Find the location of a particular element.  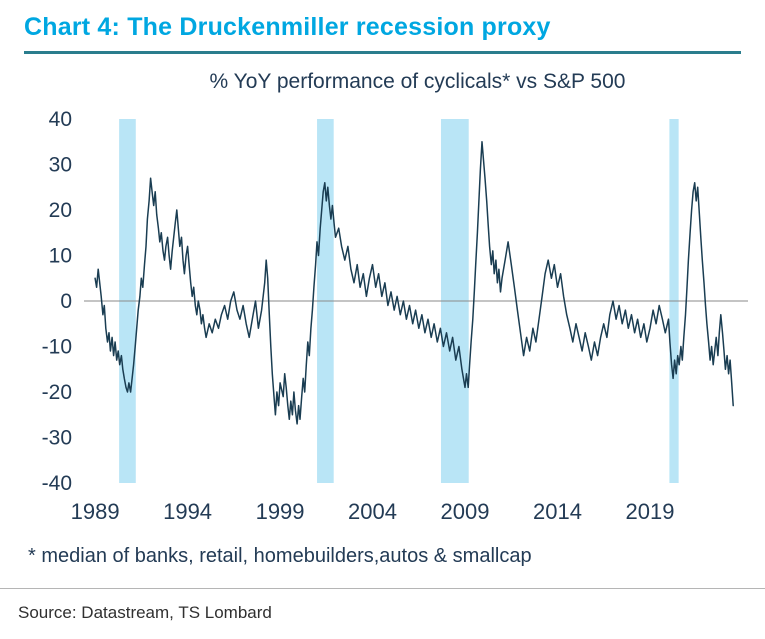

x-tick-label: 2019 is located at coordinates (649, 511).